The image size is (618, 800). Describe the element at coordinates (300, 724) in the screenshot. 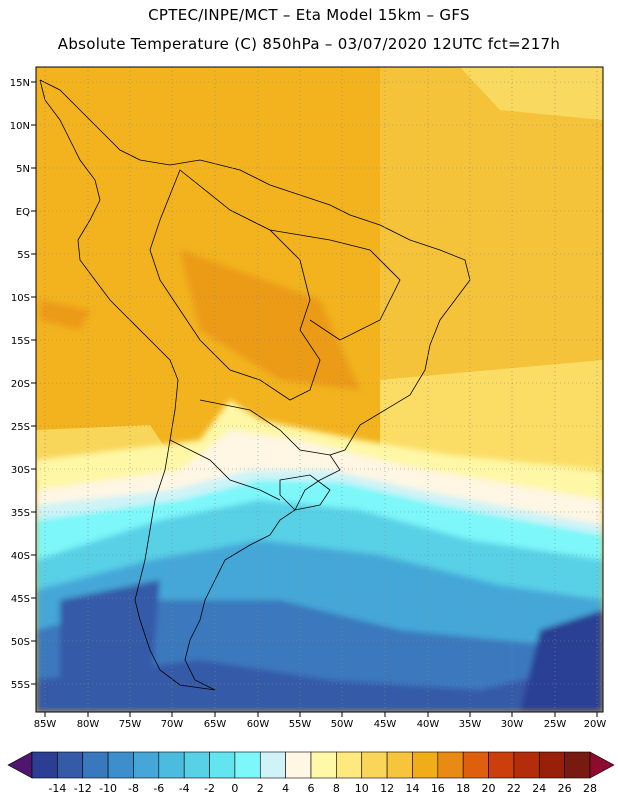

I see `lon-label: 55W` at that location.